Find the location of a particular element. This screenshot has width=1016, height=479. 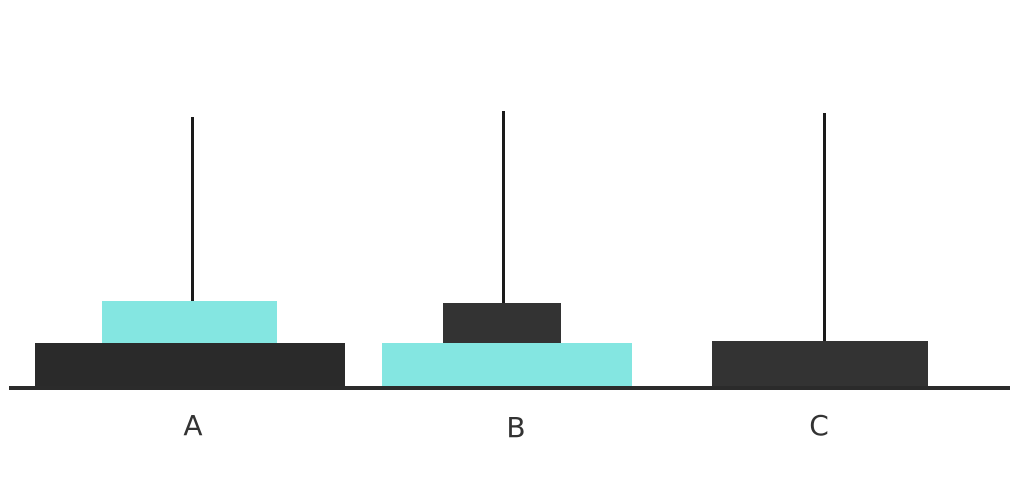

peg-c-disk is located at coordinates (820, 364).